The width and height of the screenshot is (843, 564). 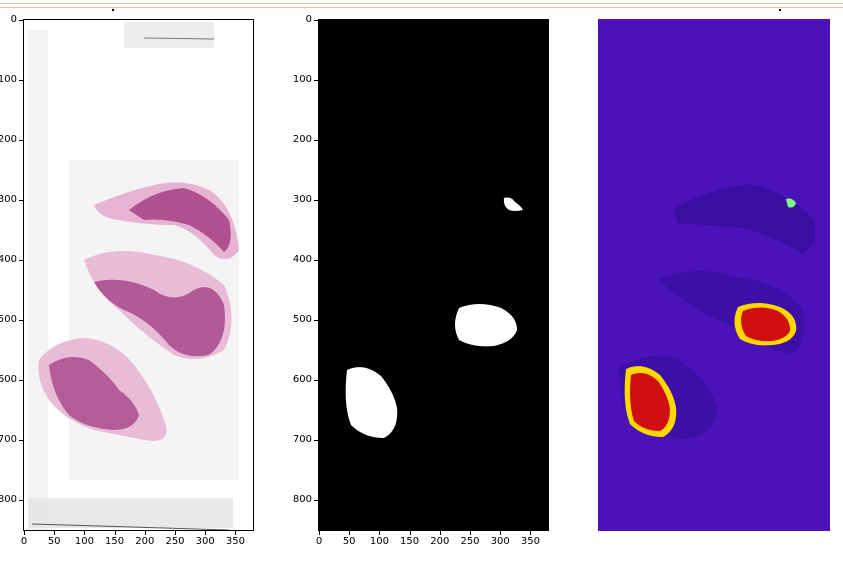 I want to click on heatmap-artwork, so click(x=717, y=311).